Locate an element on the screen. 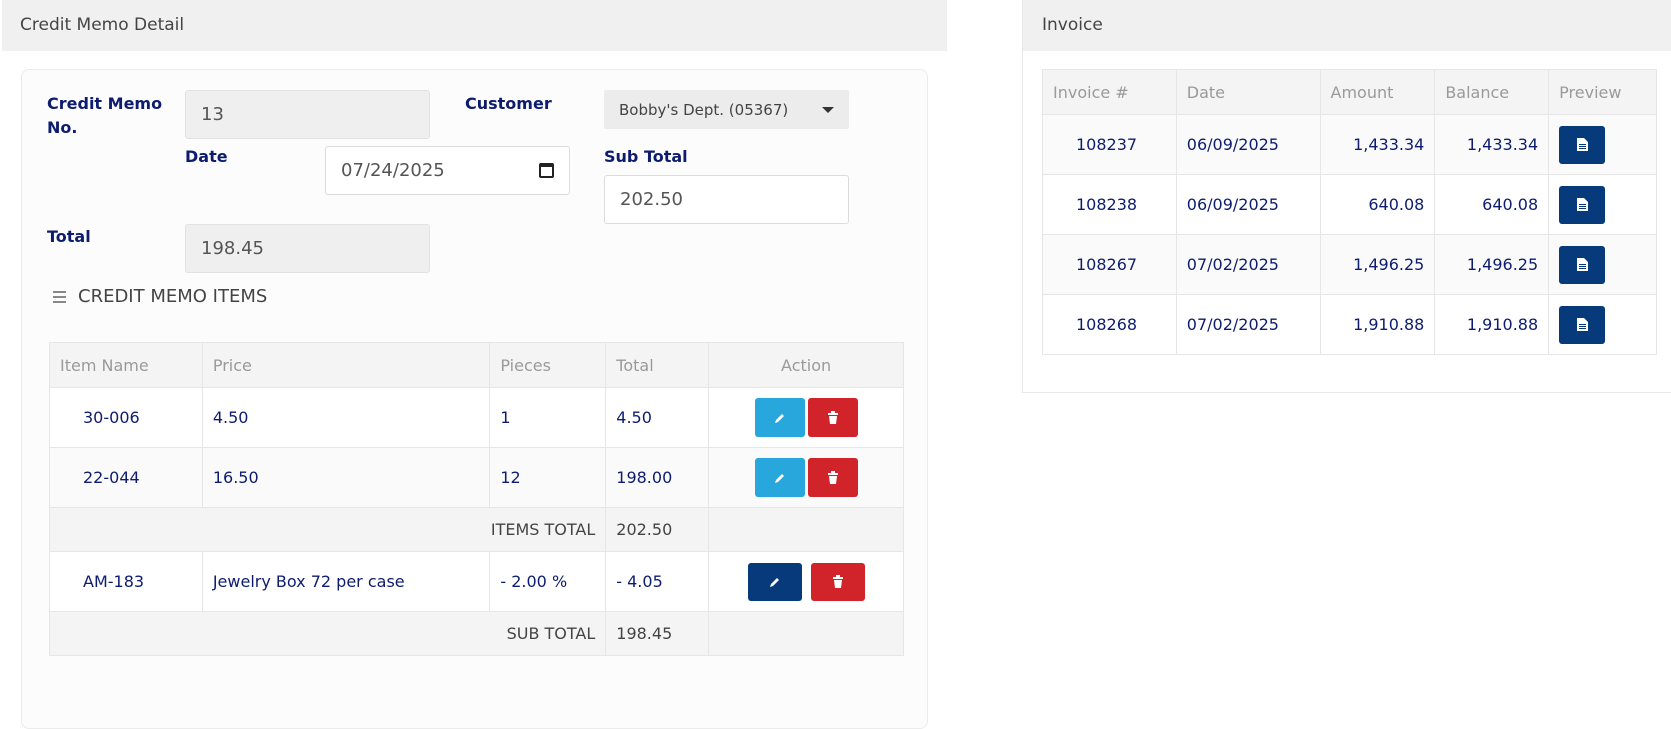 The height and width of the screenshot is (729, 1671). customer-select: Bobby's Dept. (05367) is located at coordinates (726, 109).